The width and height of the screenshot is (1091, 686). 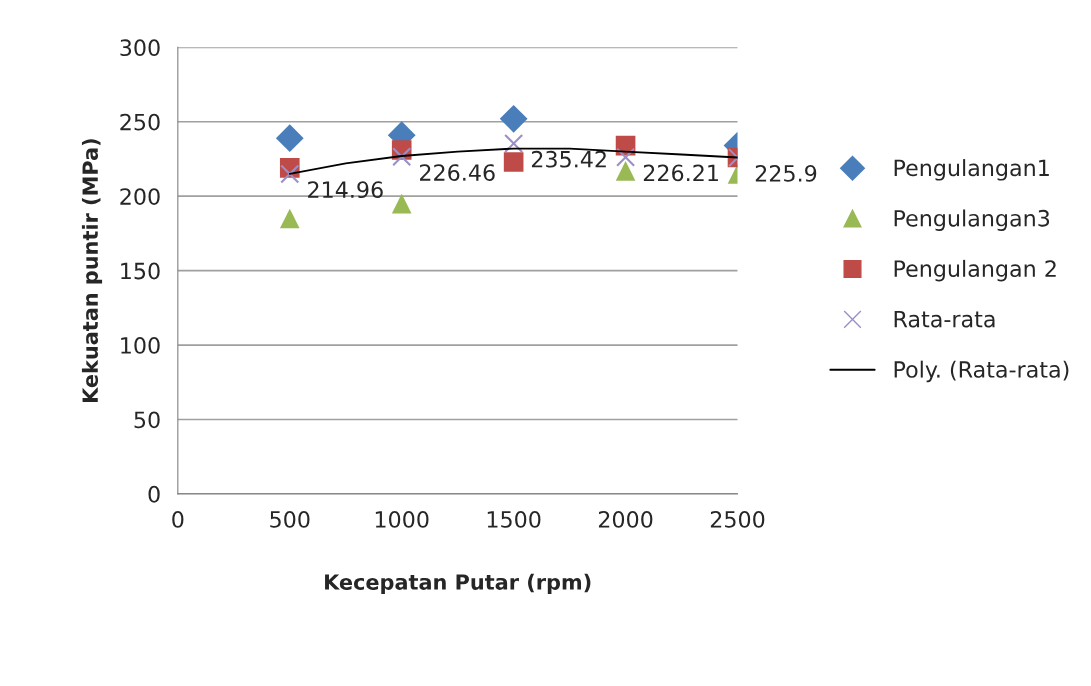 I want to click on x-tick-label: 0, so click(x=178, y=519).